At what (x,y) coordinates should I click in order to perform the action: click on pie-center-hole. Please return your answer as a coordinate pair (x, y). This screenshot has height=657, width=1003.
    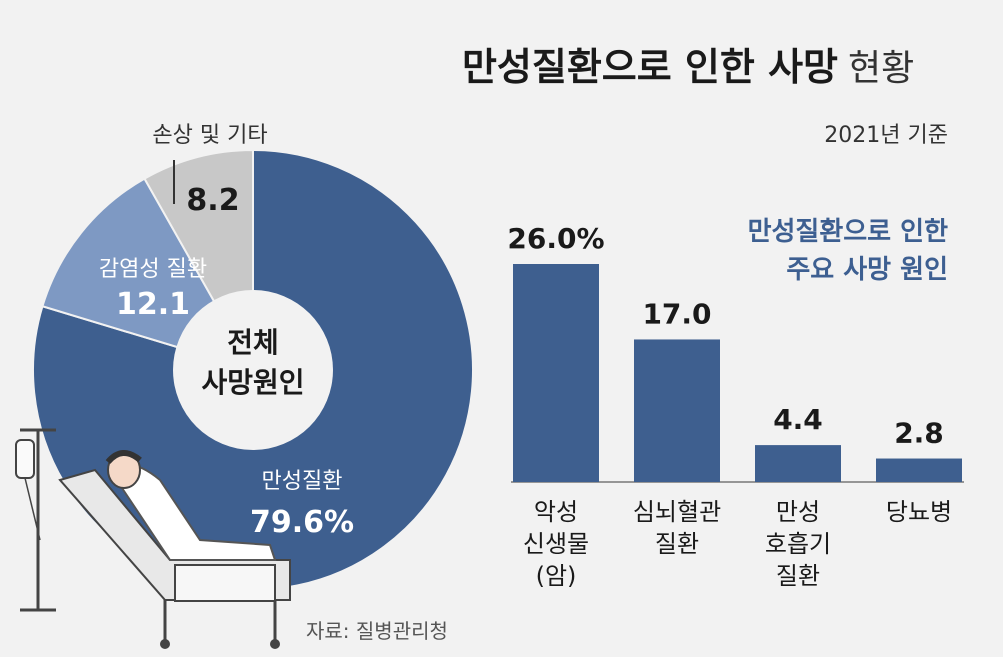
    Looking at the image, I should click on (253, 370).